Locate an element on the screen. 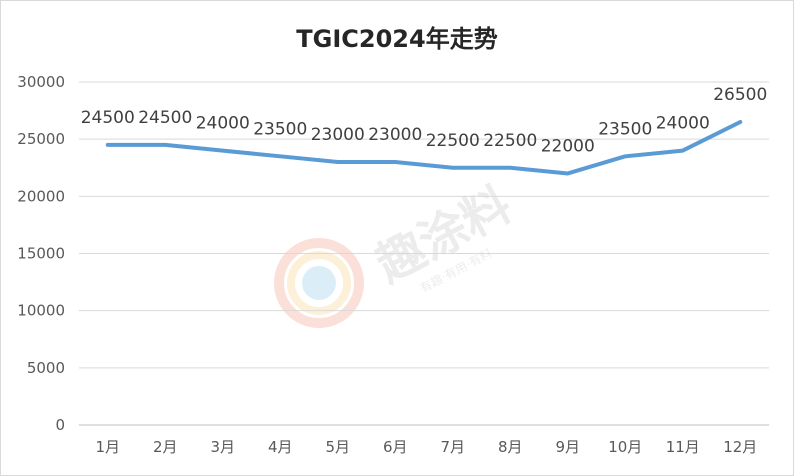  x-tick-label: 2月 is located at coordinates (165, 447).